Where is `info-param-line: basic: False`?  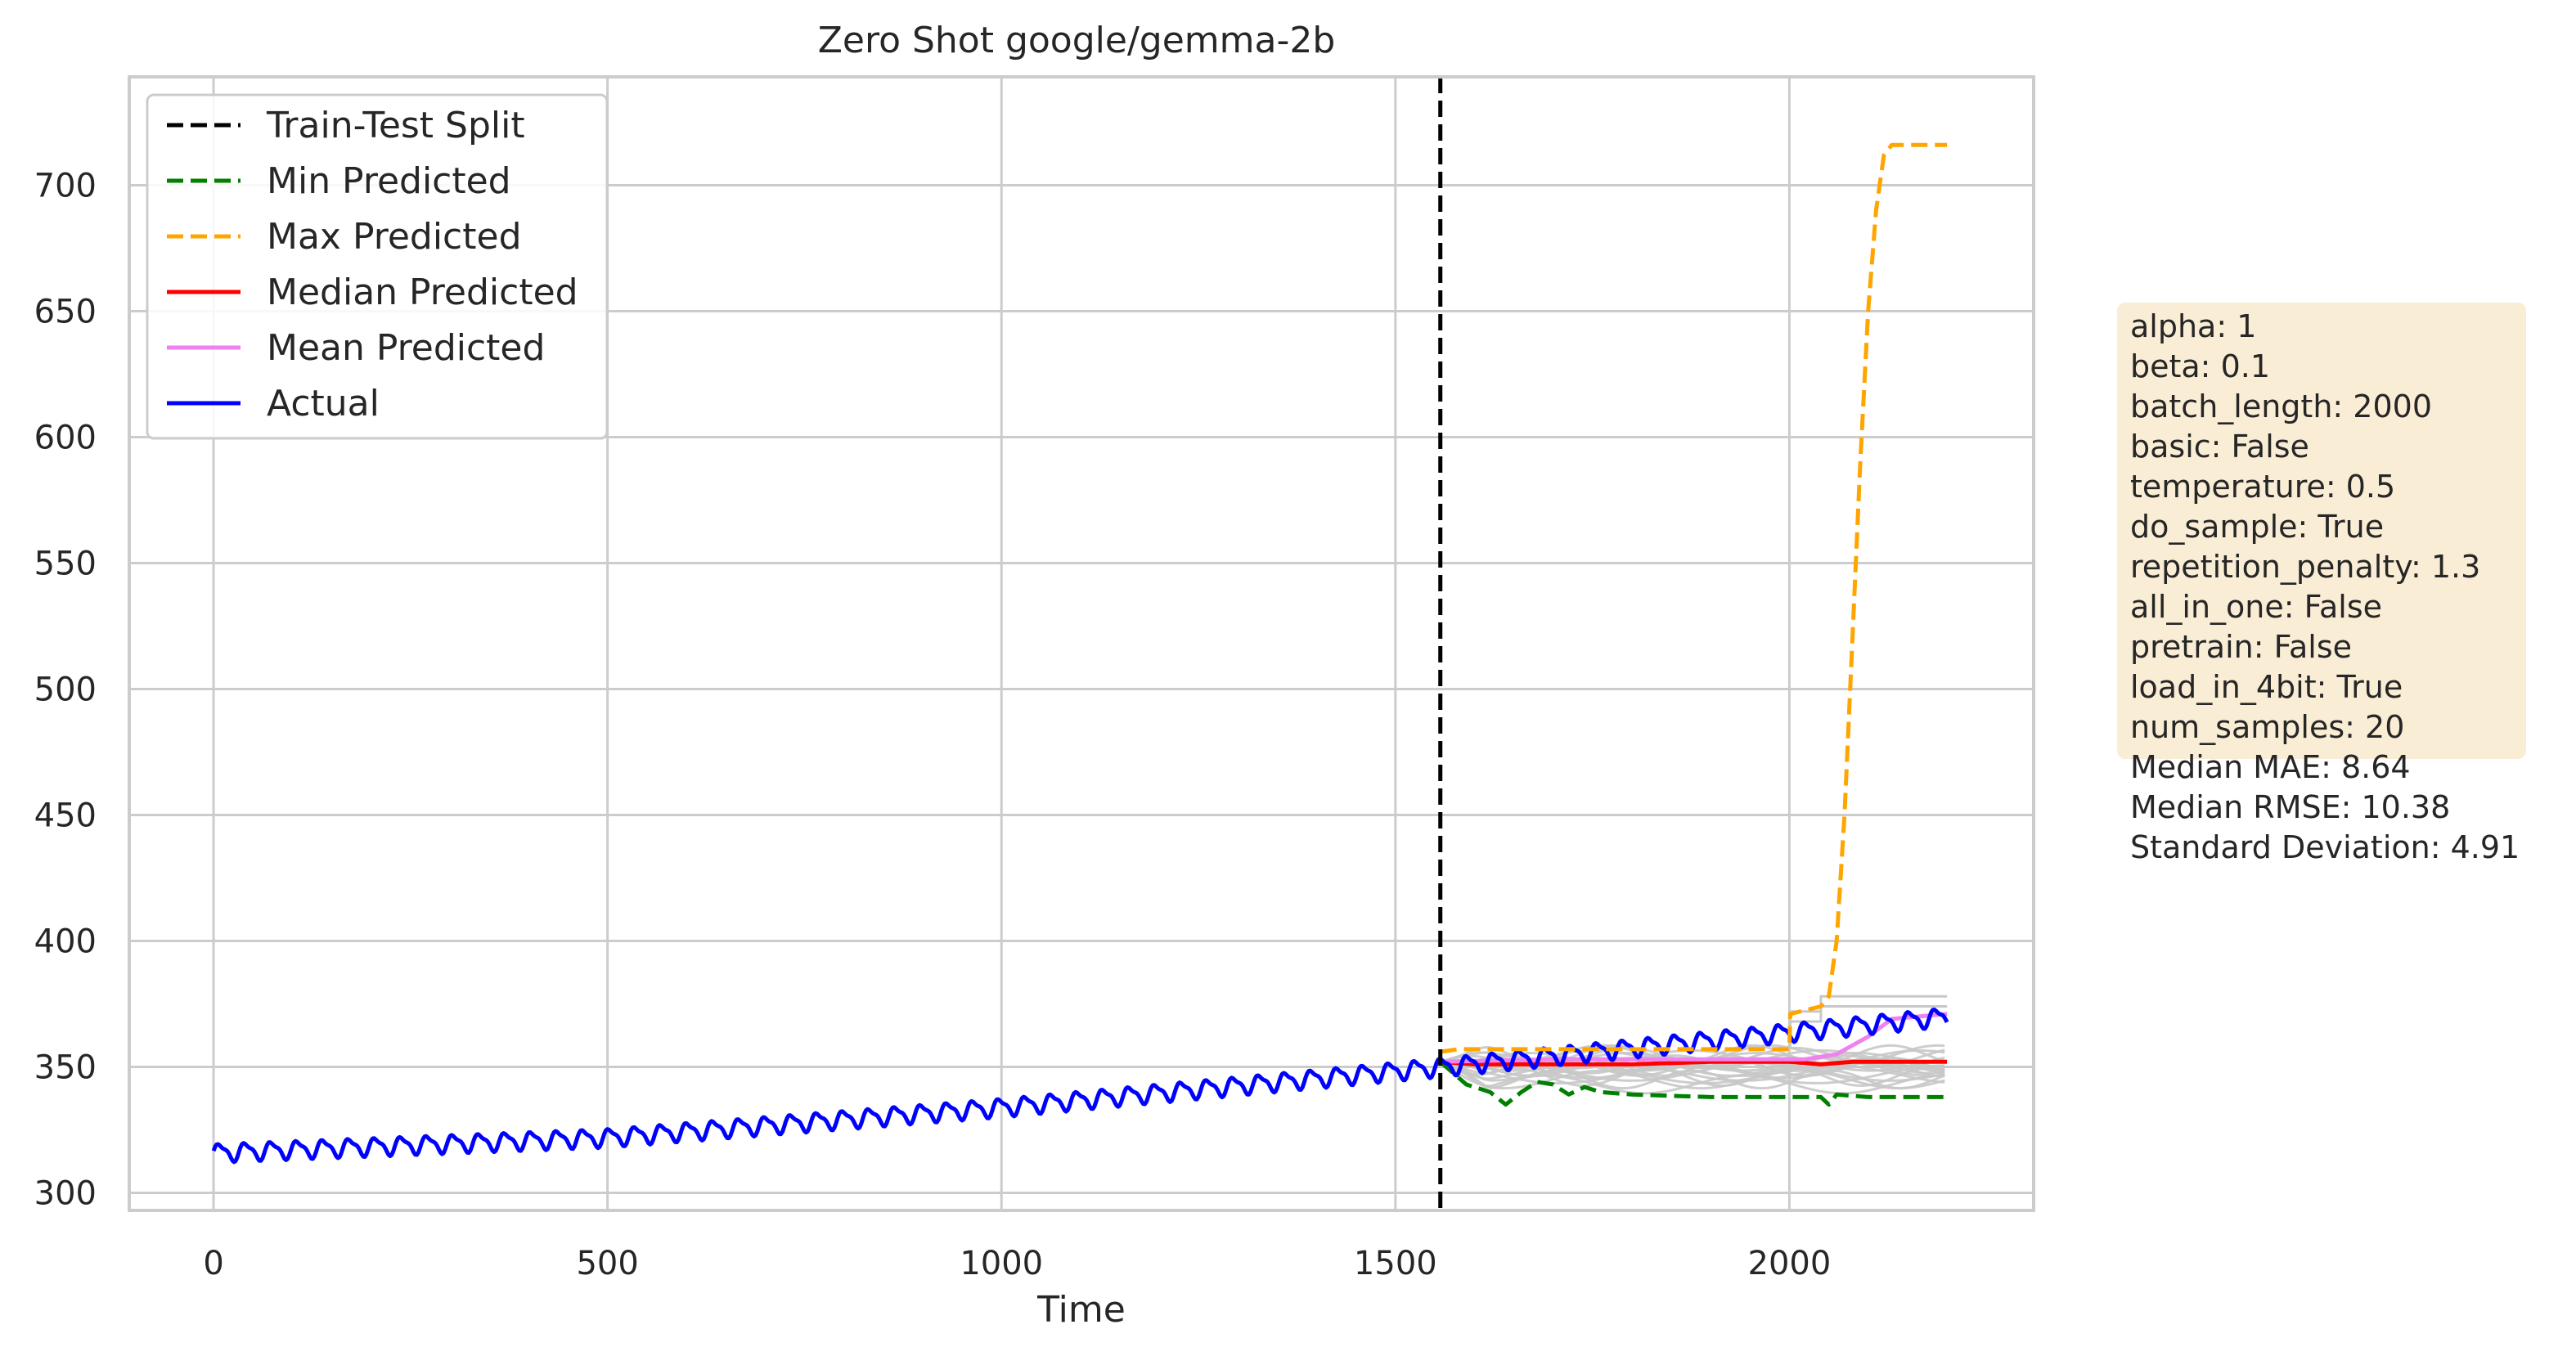 info-param-line: basic: False is located at coordinates (2219, 447).